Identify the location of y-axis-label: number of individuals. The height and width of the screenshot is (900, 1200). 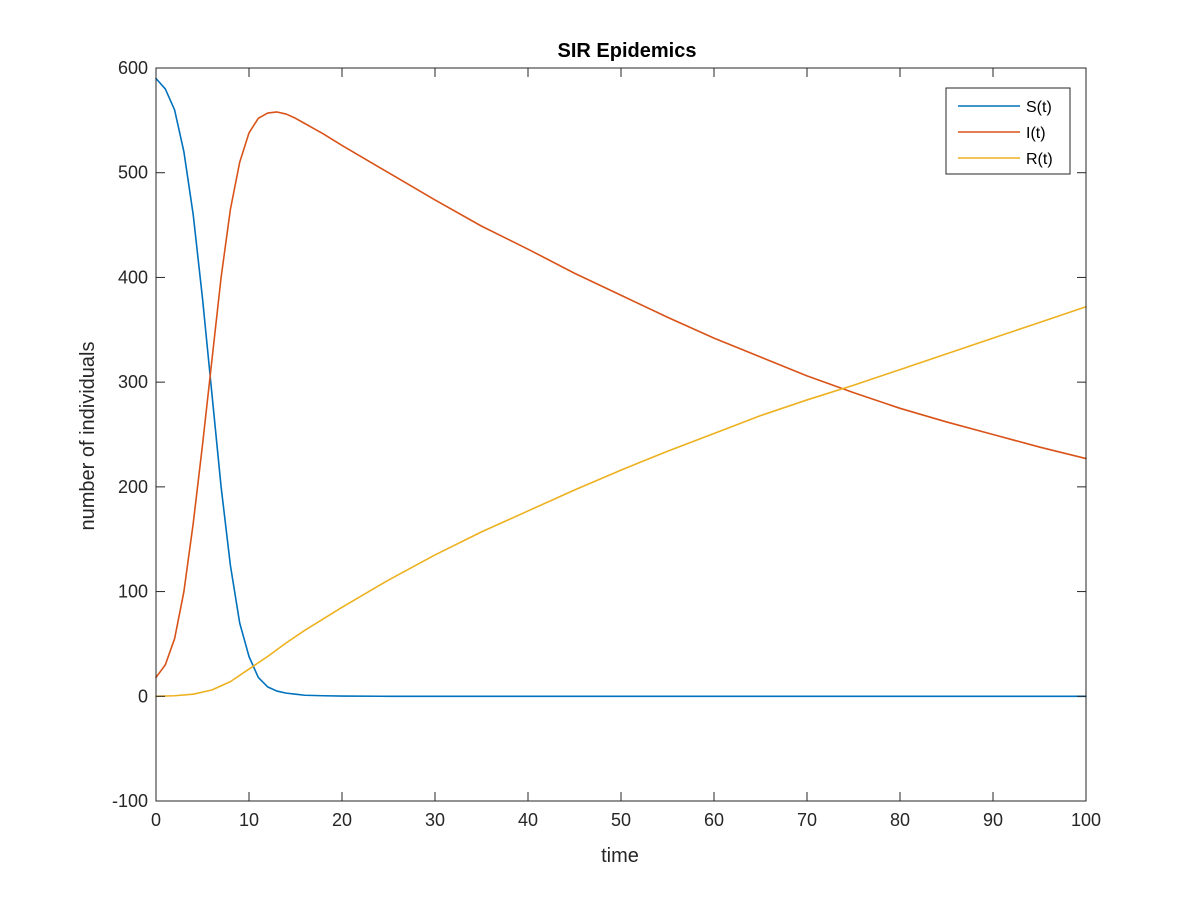
(88, 436).